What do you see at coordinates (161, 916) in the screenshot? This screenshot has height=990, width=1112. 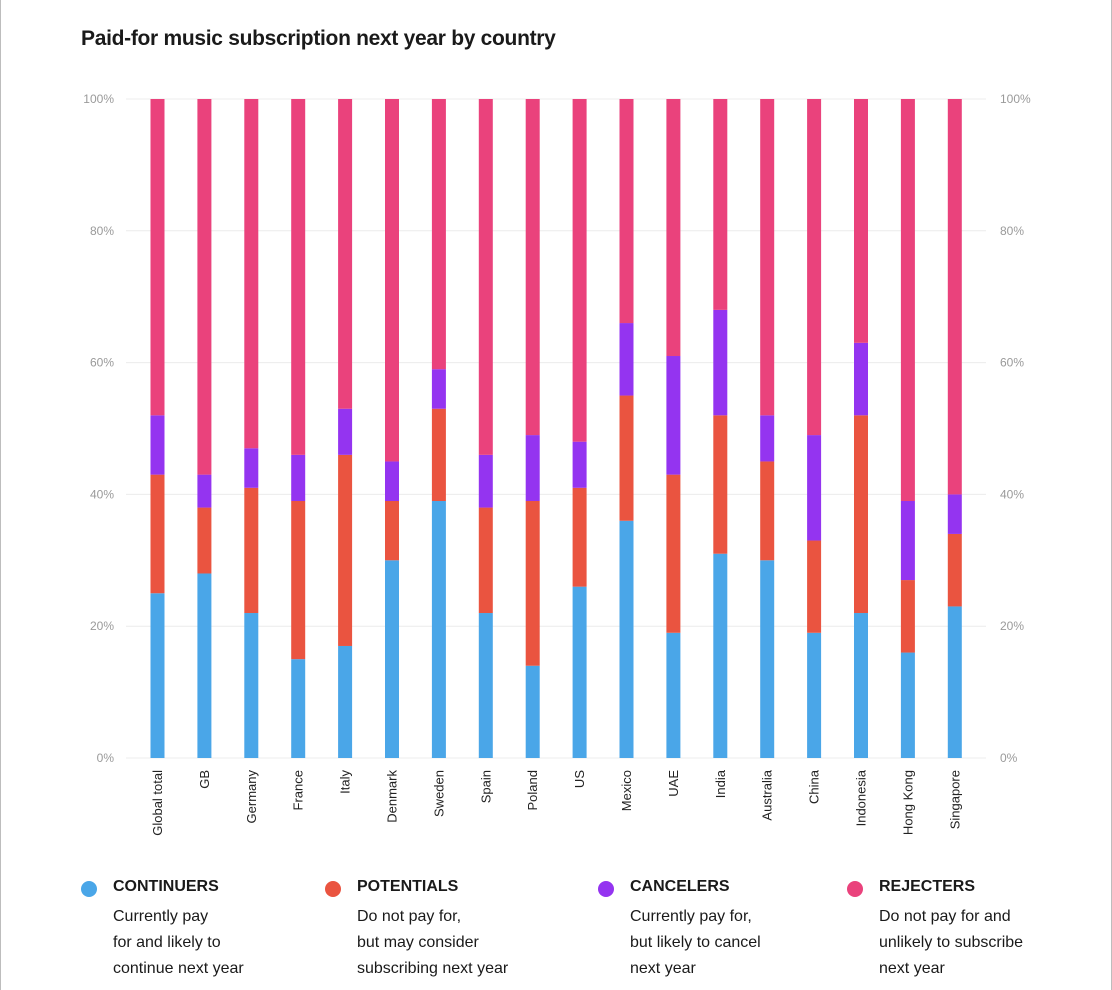 I see `legend-description-line: Currently pay` at bounding box center [161, 916].